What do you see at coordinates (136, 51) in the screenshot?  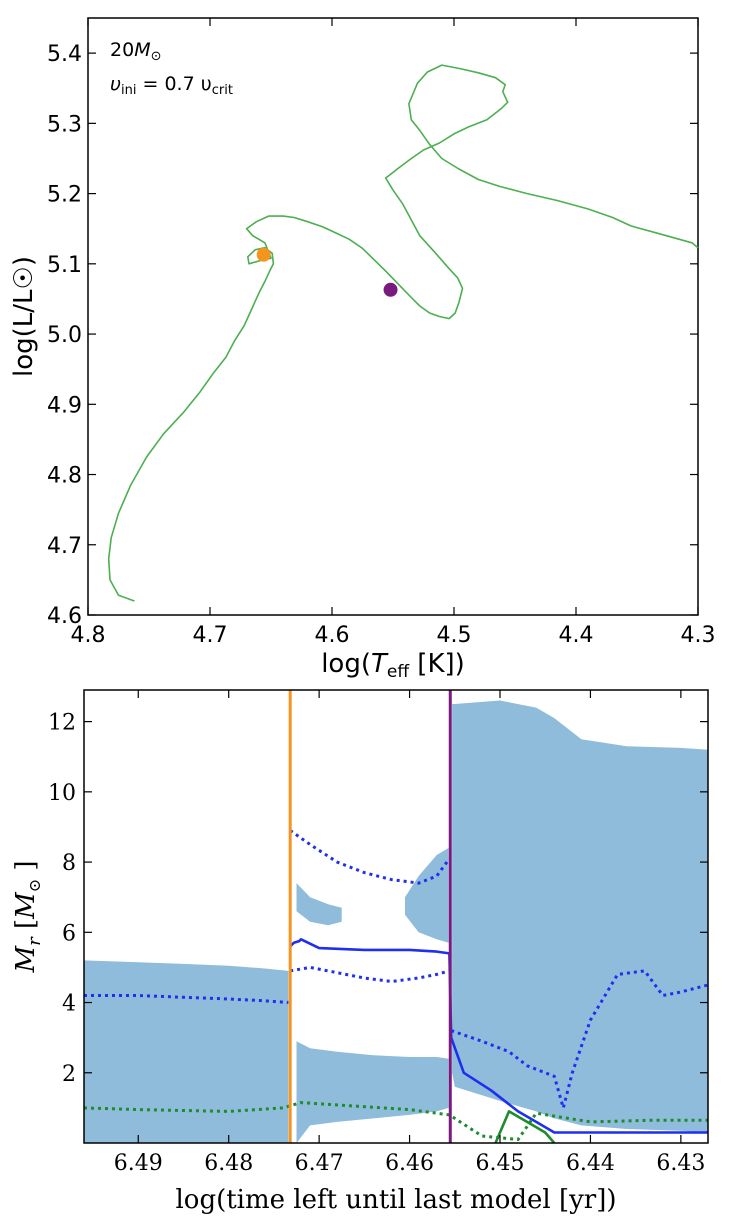 I see `mass-annotation: 20M⊙` at bounding box center [136, 51].